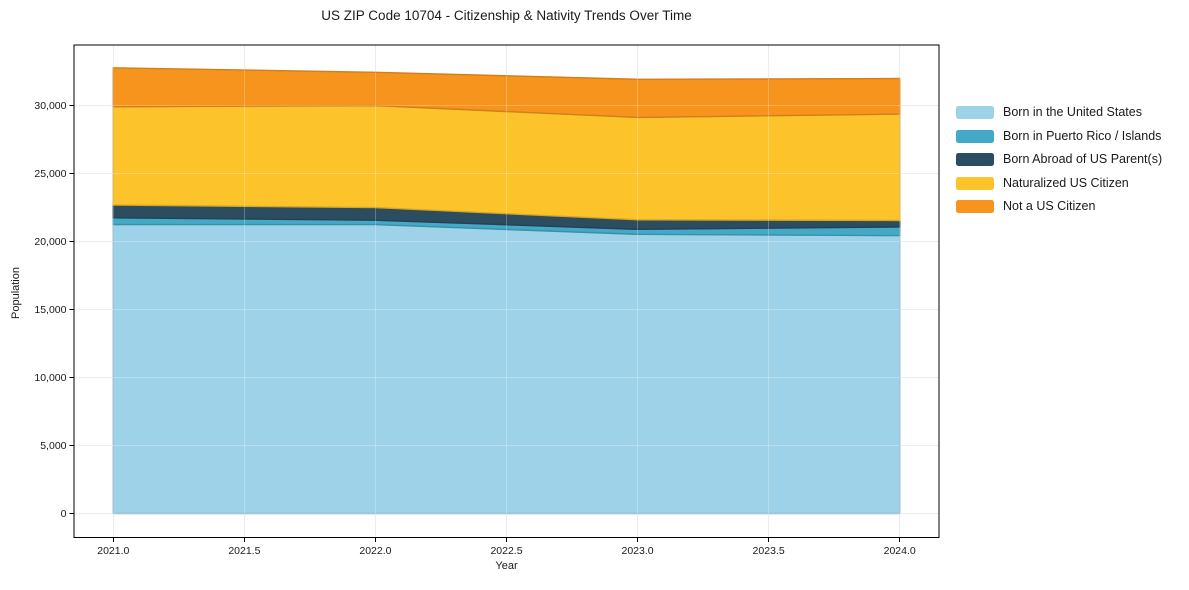  I want to click on legend-label: Born in the United States, so click(1072, 112).